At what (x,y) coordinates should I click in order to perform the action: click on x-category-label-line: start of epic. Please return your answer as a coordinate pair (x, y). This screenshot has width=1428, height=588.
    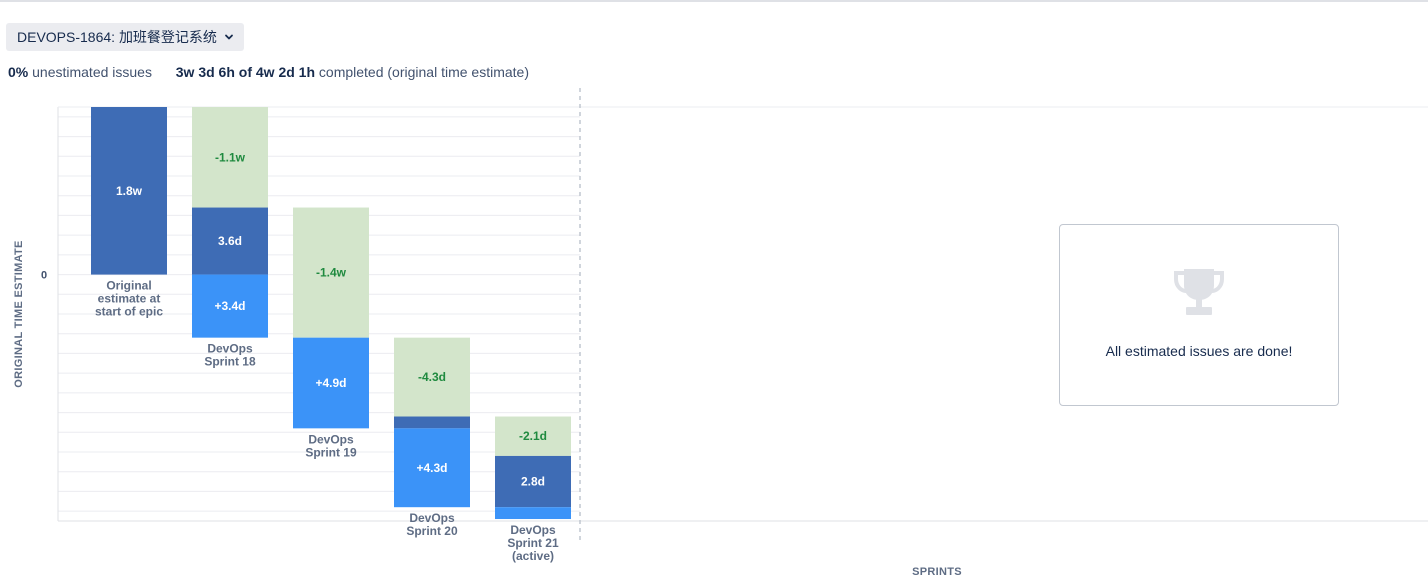
    Looking at the image, I should click on (129, 312).